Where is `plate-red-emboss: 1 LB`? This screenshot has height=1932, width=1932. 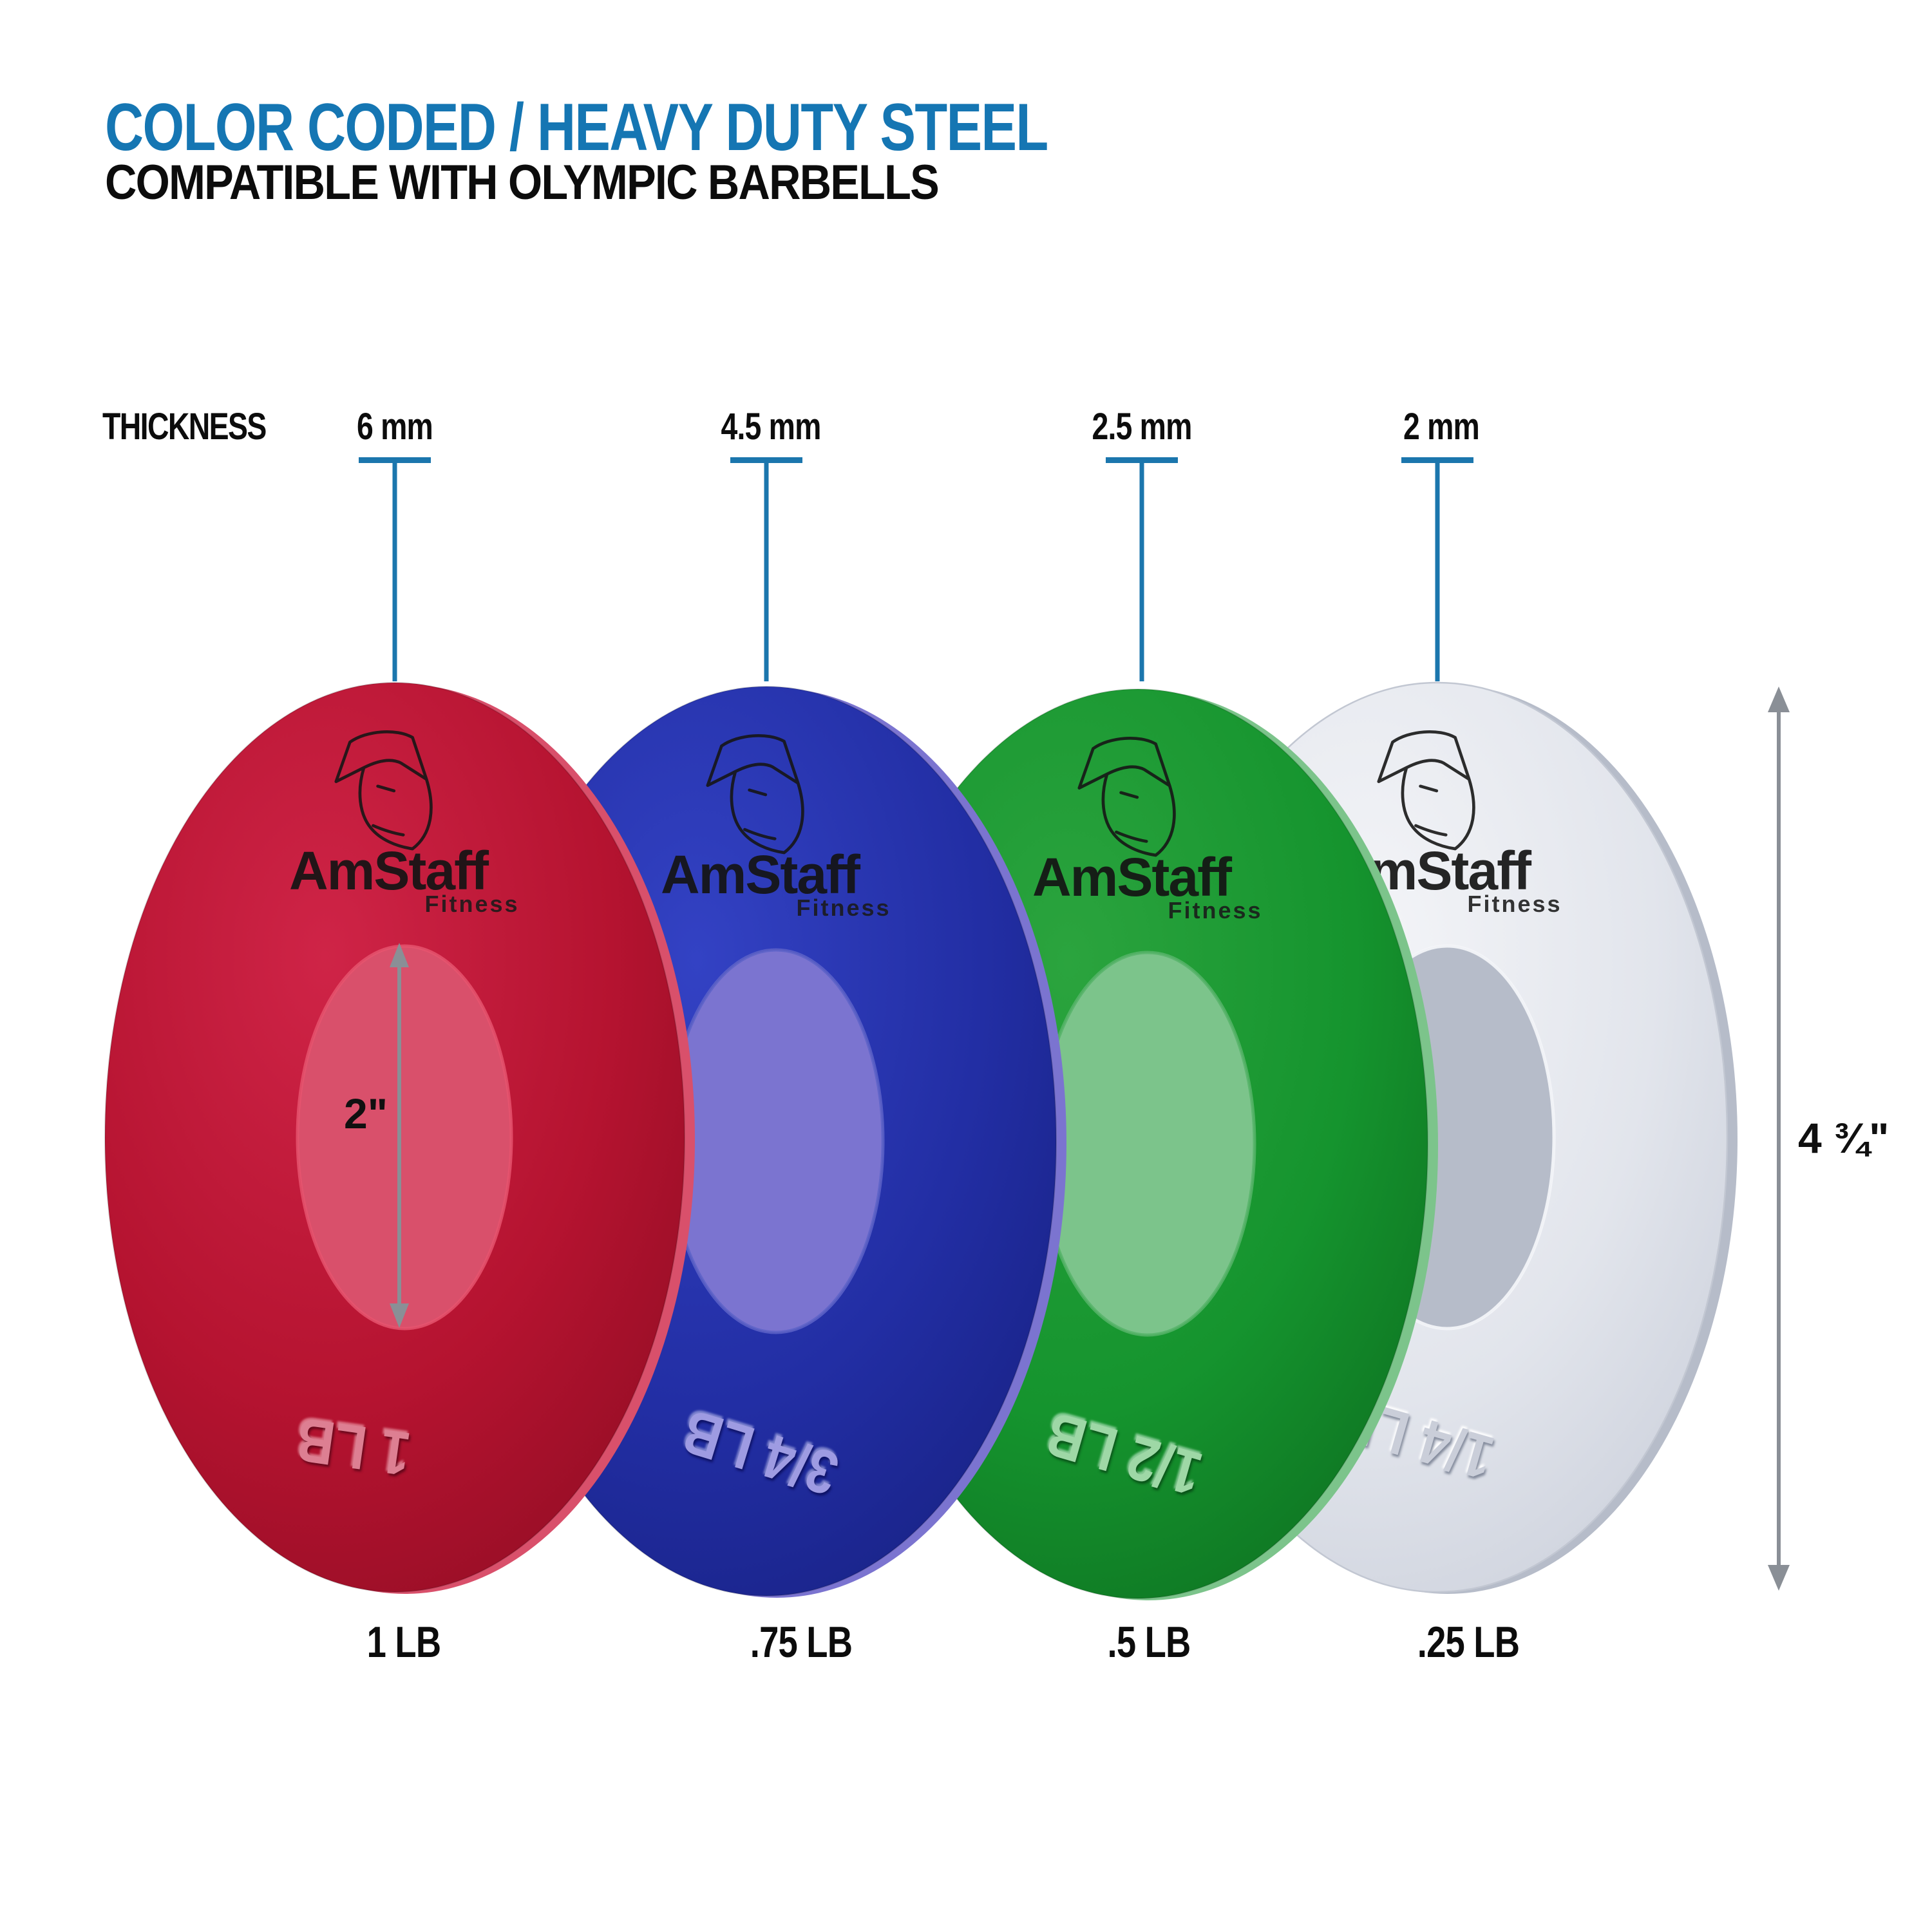
plate-red-emboss: 1 LB is located at coordinates (353, 1447).